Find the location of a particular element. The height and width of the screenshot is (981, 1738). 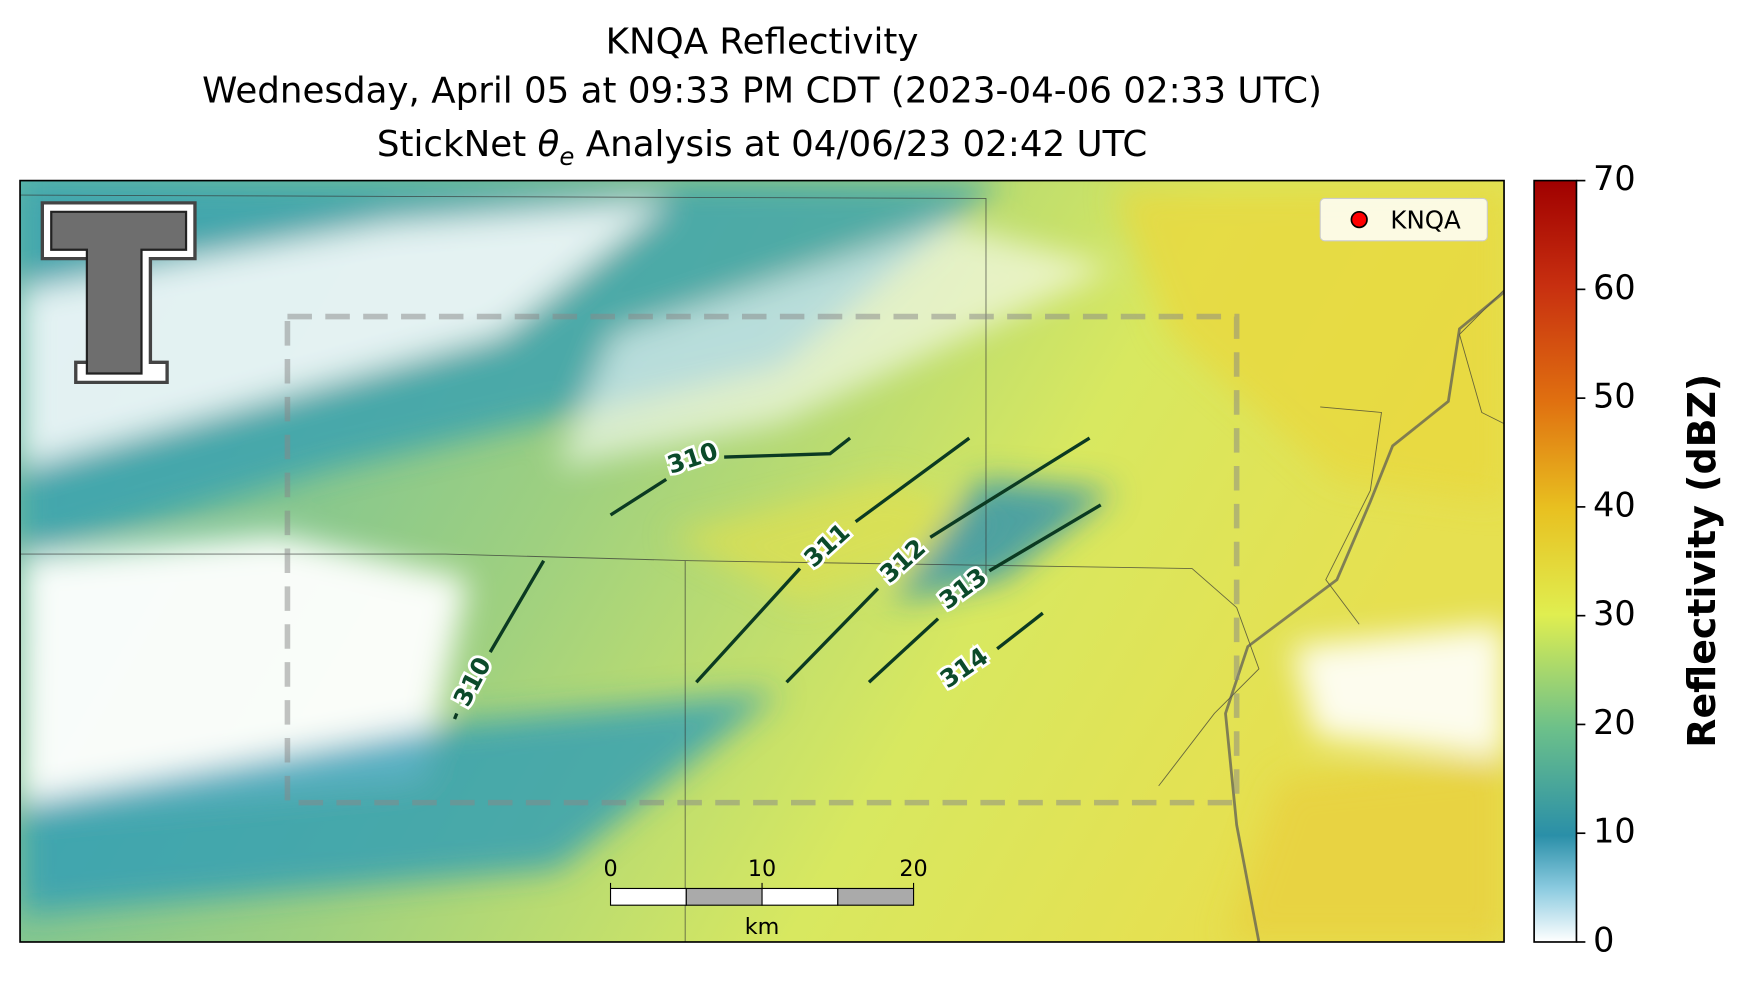

subtitle-part: StickNet is located at coordinates (457, 144).